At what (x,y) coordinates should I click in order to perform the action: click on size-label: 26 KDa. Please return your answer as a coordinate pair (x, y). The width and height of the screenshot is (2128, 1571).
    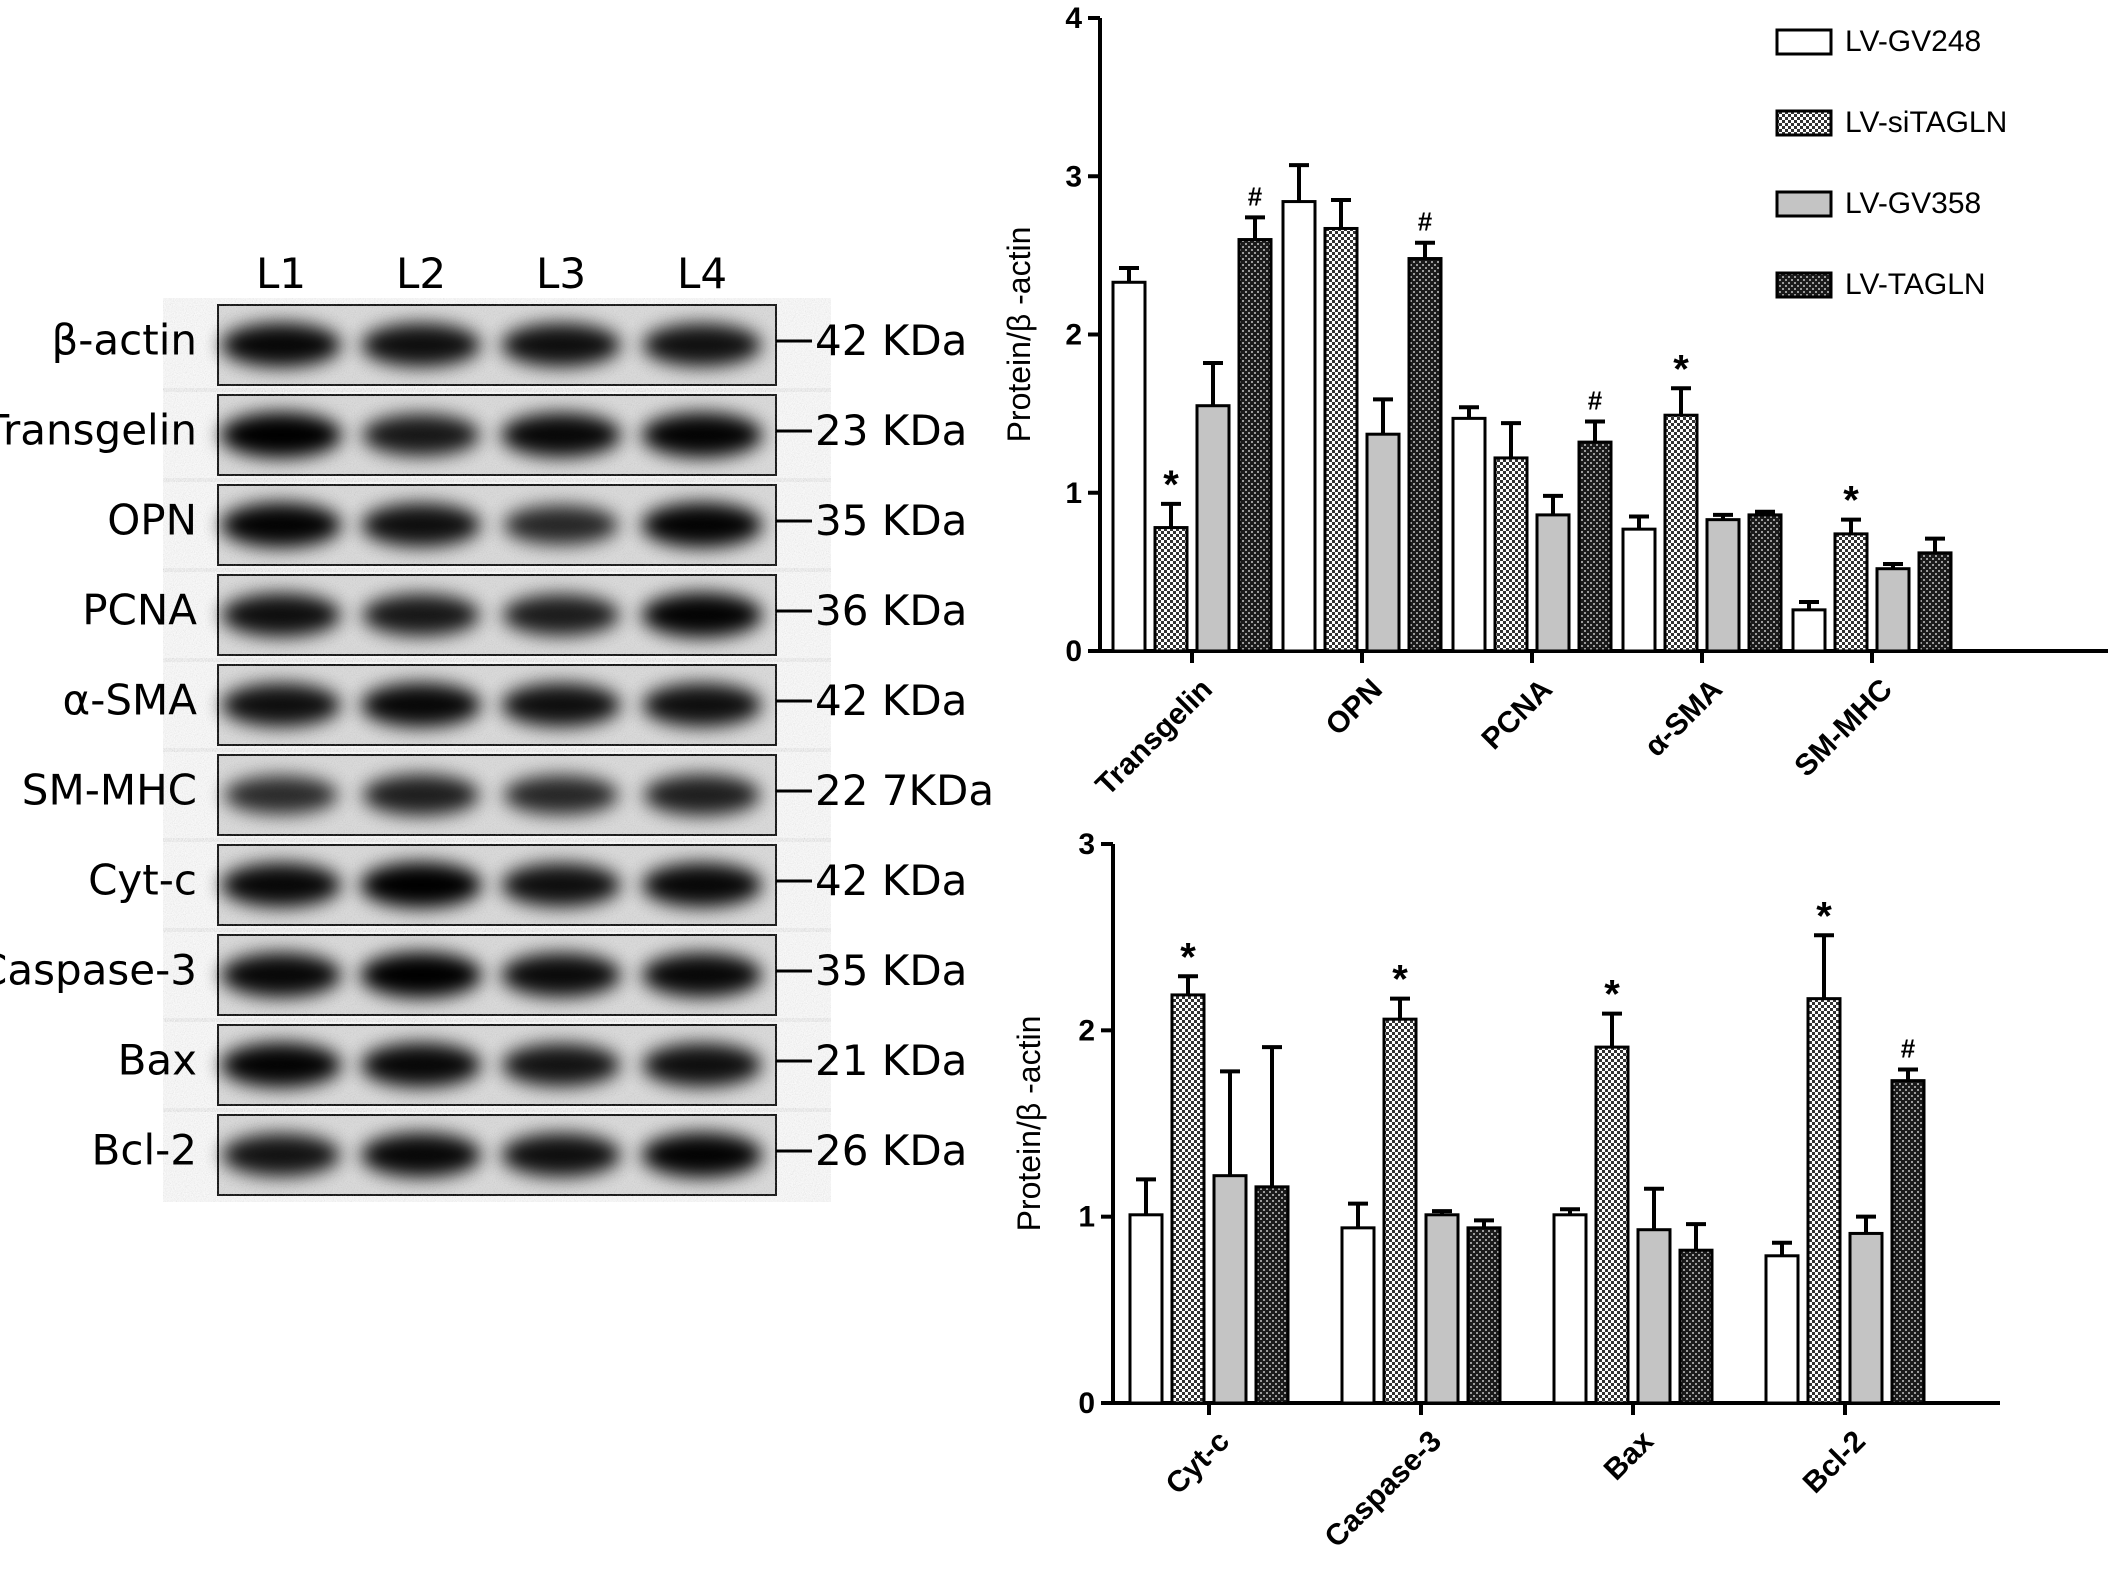
    Looking at the image, I should click on (891, 1150).